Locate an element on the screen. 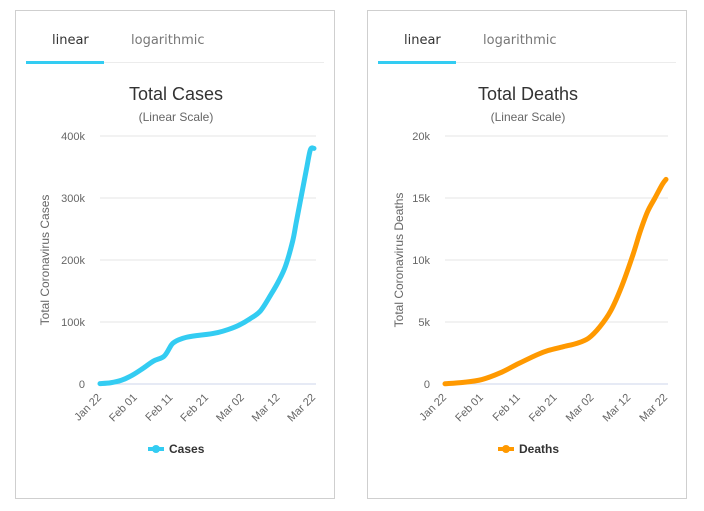 The width and height of the screenshot is (704, 511). y-axis-label: Total Coronavirus Cases is located at coordinates (45, 260).